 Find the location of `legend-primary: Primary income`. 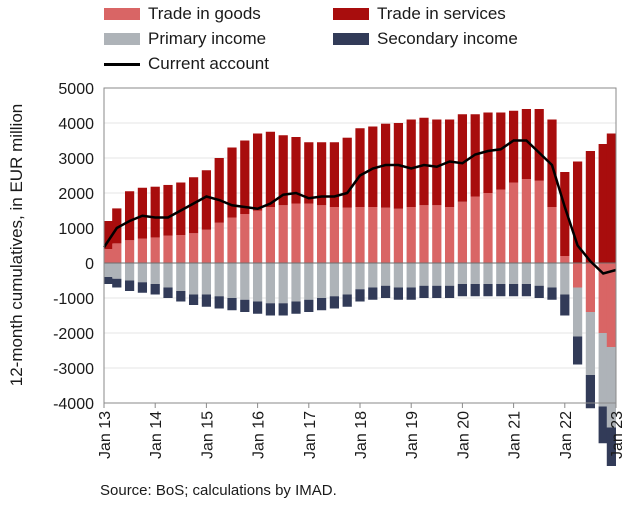

legend-primary: Primary income is located at coordinates (185, 39).